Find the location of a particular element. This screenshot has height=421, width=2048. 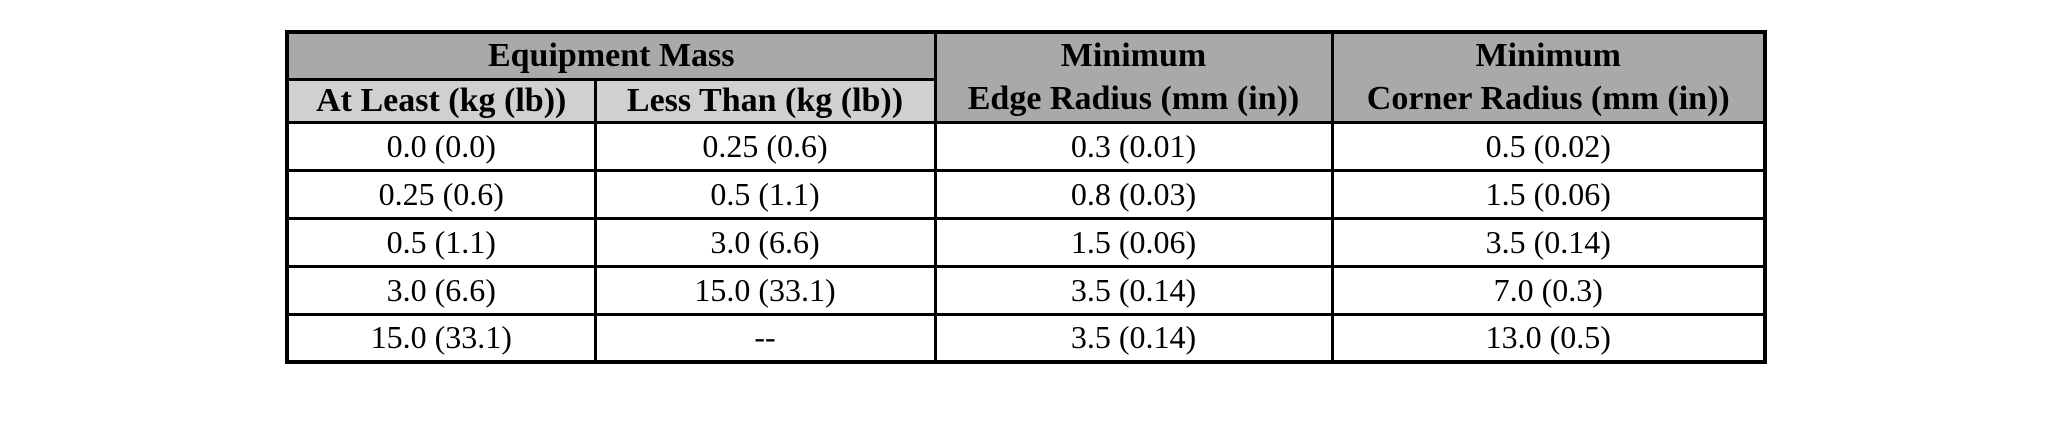

cell-less-than: 0.25 (0.6) is located at coordinates (765, 146).